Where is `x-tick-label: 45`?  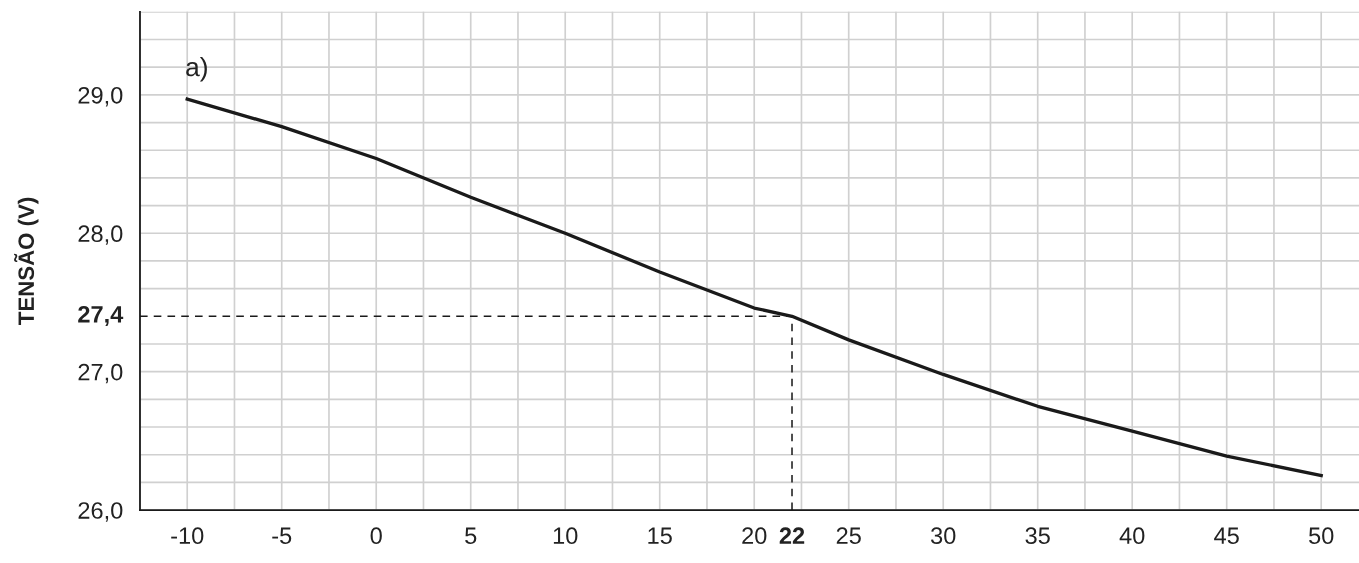
x-tick-label: 45 is located at coordinates (1226, 536).